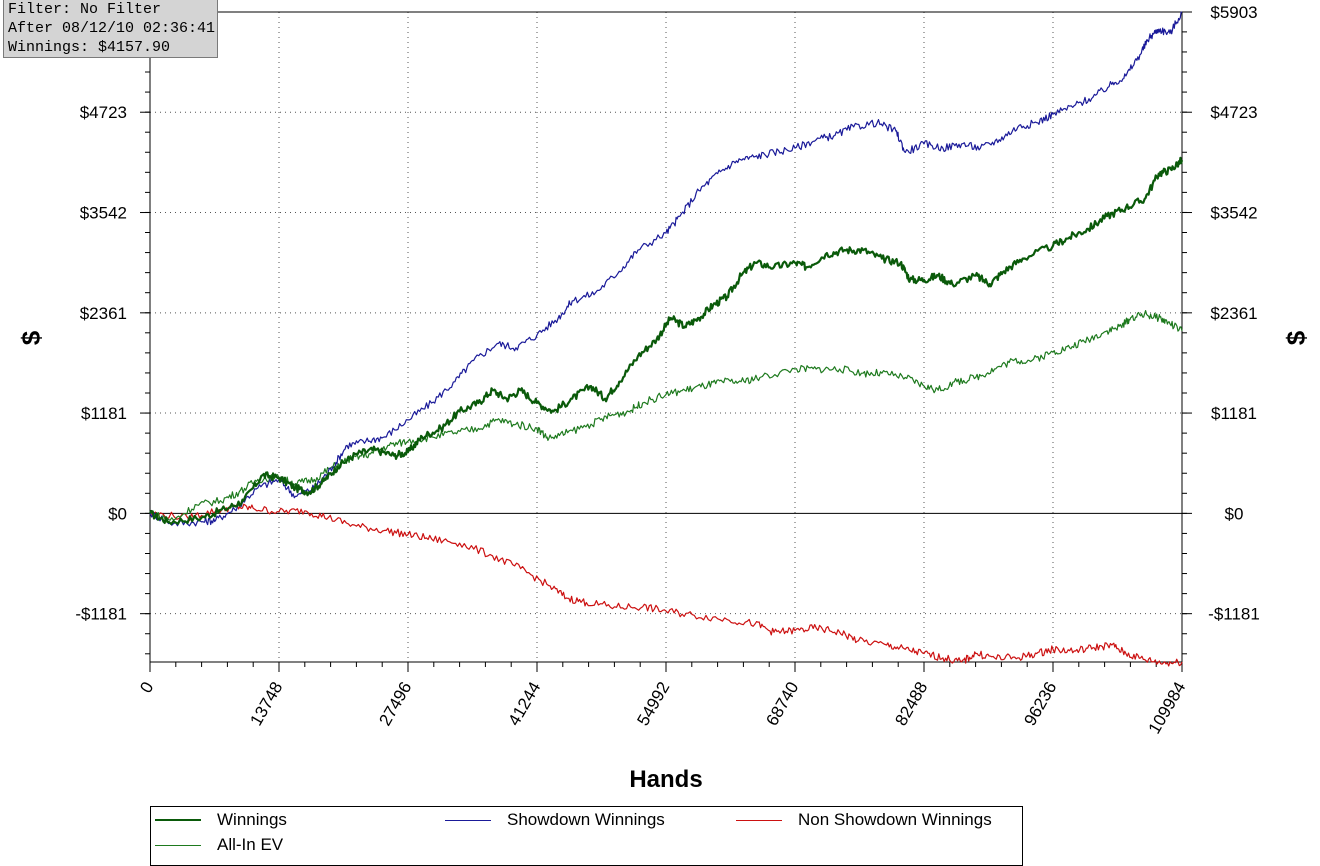  I want to click on legend-swatch-winnings, so click(178, 820).